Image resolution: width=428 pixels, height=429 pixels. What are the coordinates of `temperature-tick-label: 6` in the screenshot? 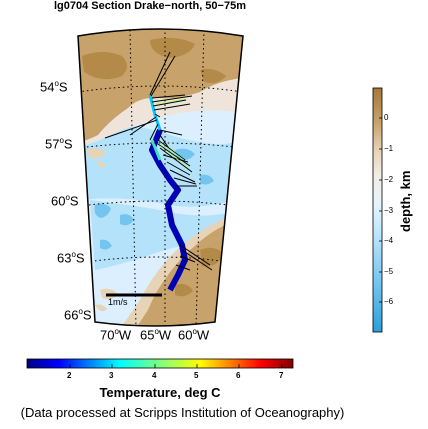 It's located at (238, 375).